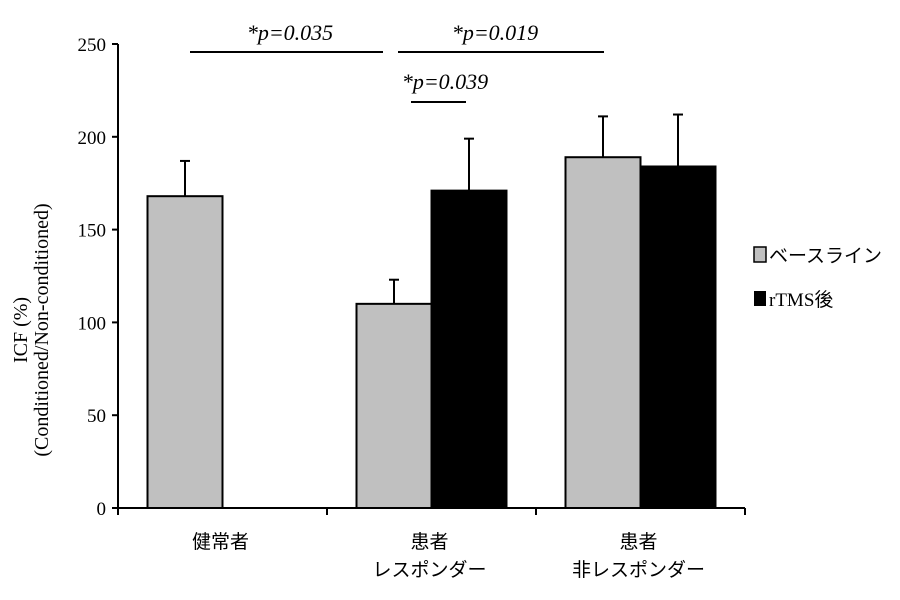 The width and height of the screenshot is (900, 600). What do you see at coordinates (220, 542) in the screenshot?
I see `x-category-label: 健常者` at bounding box center [220, 542].